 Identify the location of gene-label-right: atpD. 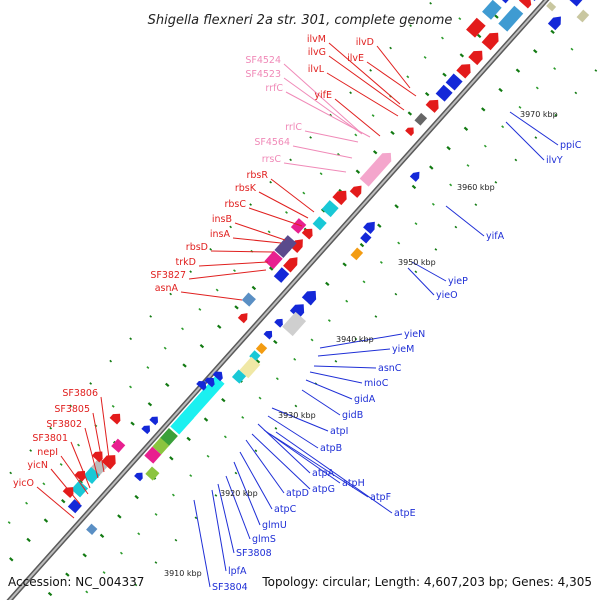
(297, 493).